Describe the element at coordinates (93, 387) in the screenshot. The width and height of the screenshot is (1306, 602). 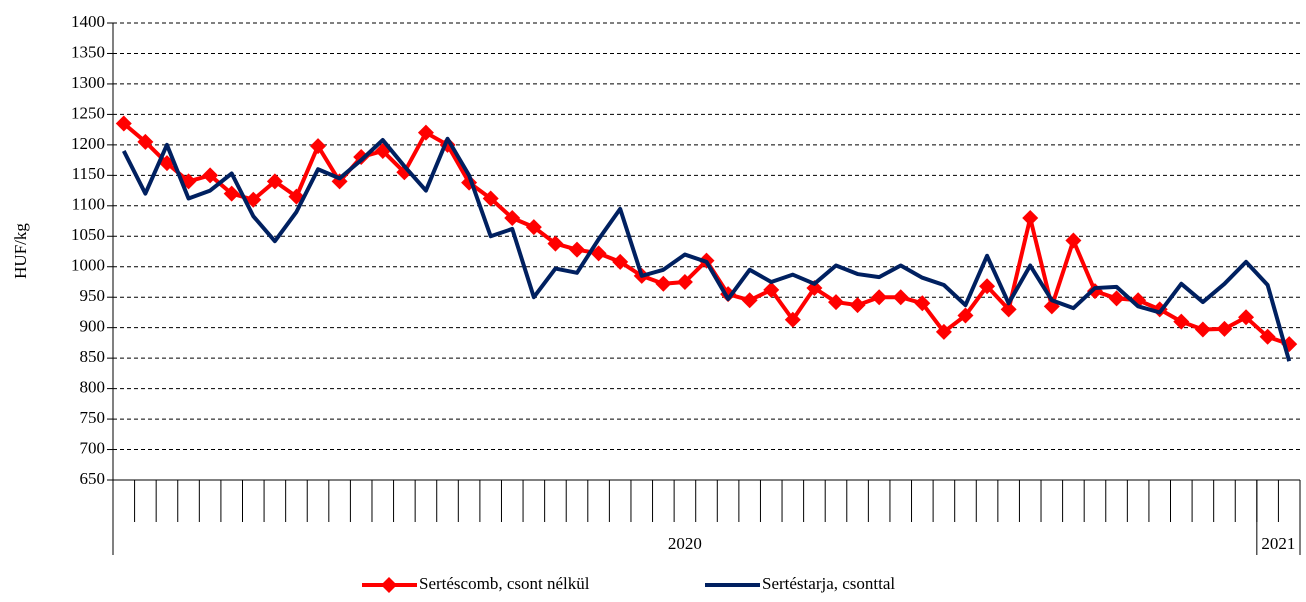
I see `y-tick-label: 800` at that location.